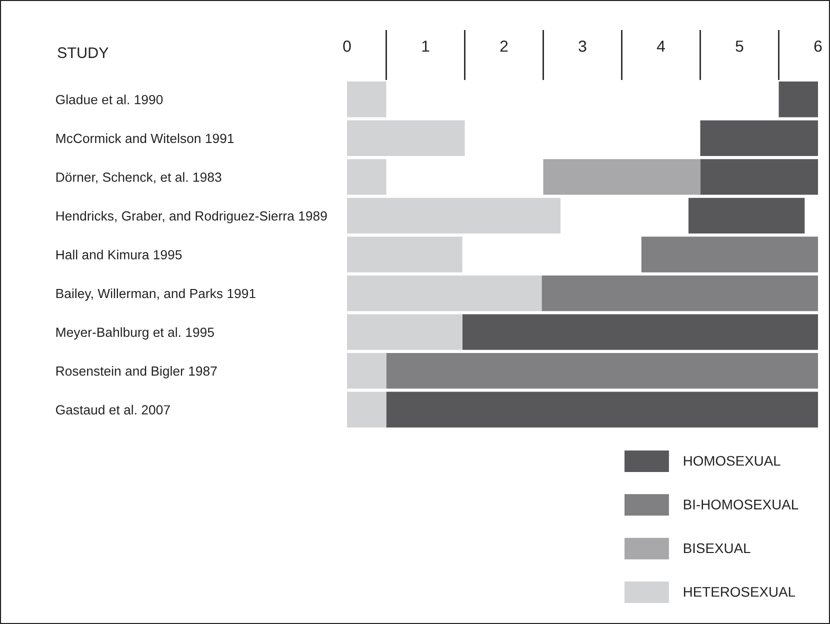  What do you see at coordinates (504, 46) in the screenshot?
I see `x-tick-label: 2` at bounding box center [504, 46].